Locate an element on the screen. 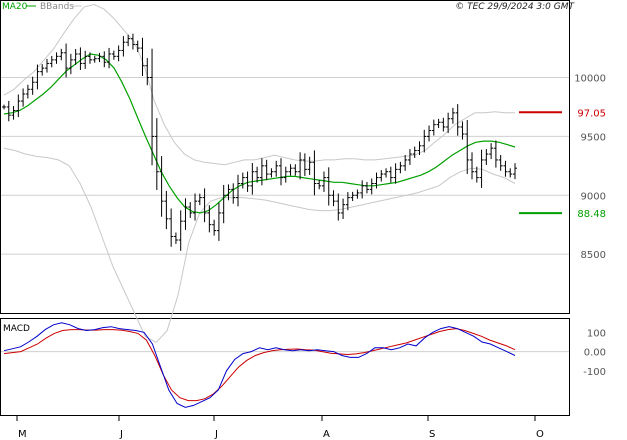 The width and height of the screenshot is (627, 440). macd-panel-title: MACD is located at coordinates (16, 329).